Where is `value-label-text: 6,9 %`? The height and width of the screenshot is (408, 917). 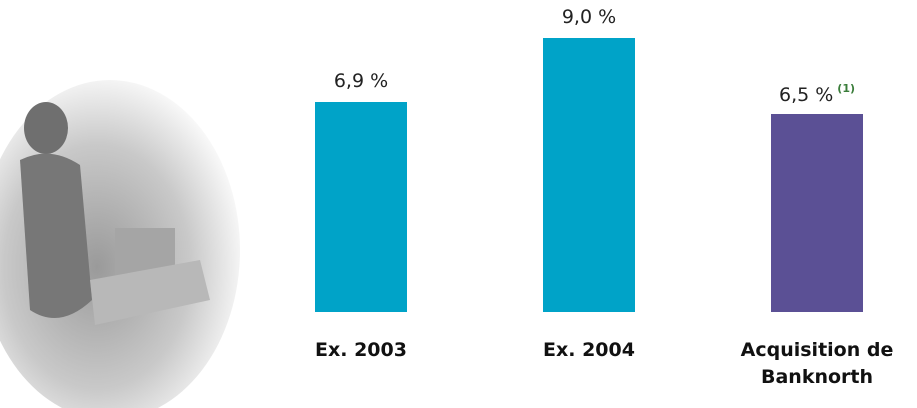
value-label-text: 6,9 % is located at coordinates (361, 81).